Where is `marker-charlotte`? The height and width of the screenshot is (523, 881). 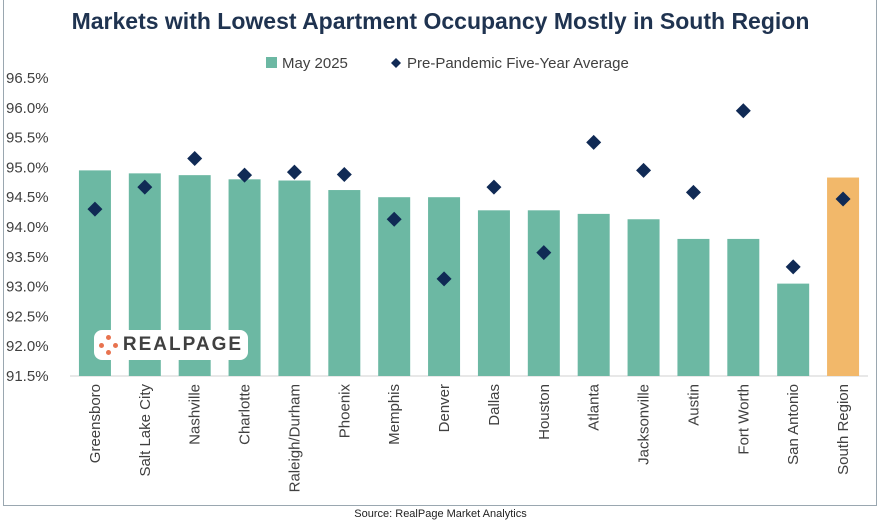 marker-charlotte is located at coordinates (245, 175).